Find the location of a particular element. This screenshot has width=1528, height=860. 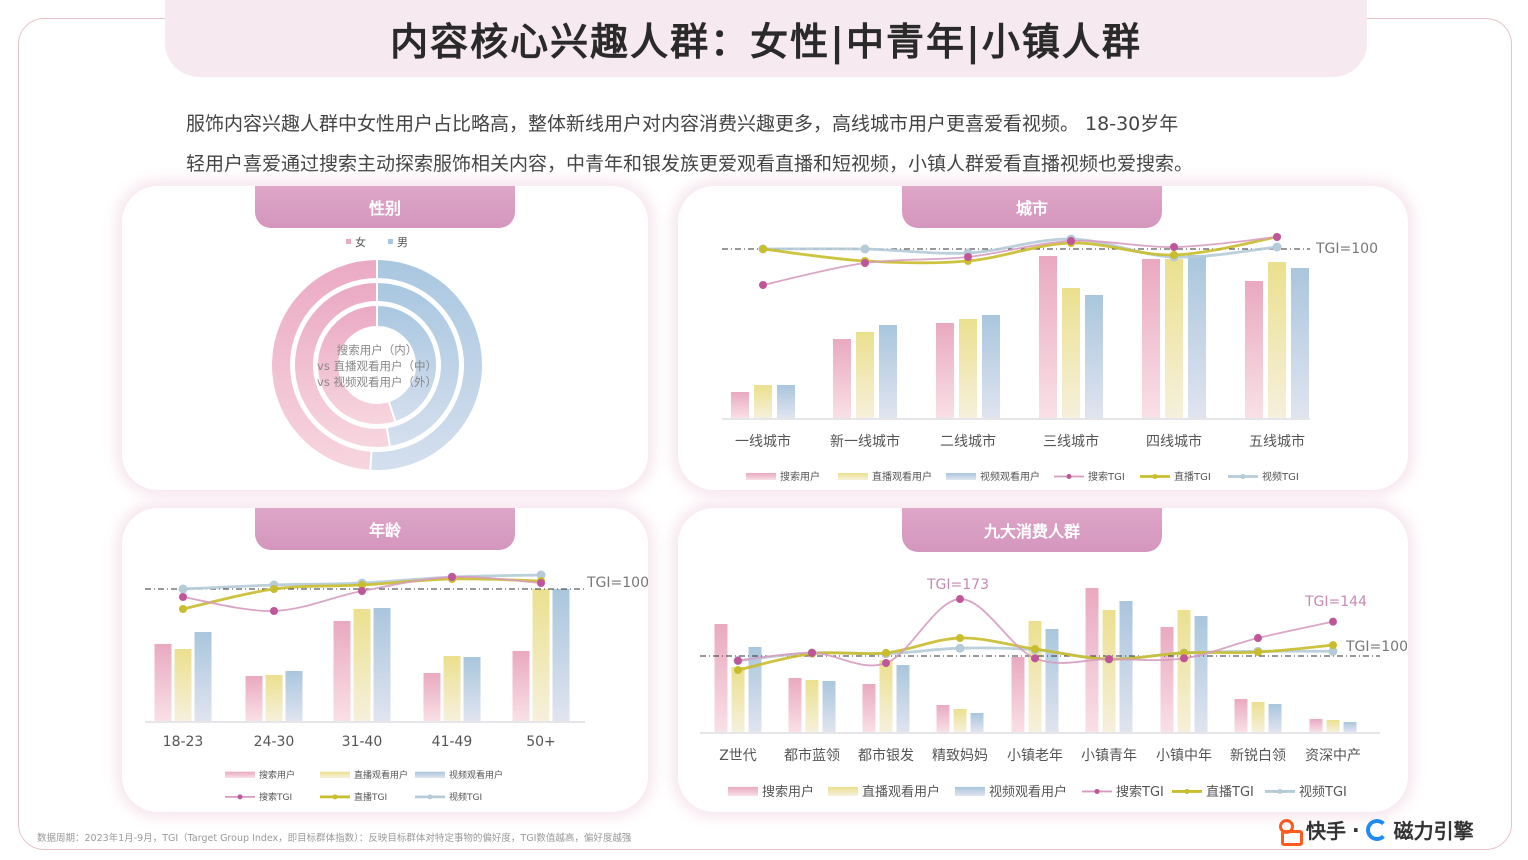

tgi-line-live is located at coordinates (1020, 250).